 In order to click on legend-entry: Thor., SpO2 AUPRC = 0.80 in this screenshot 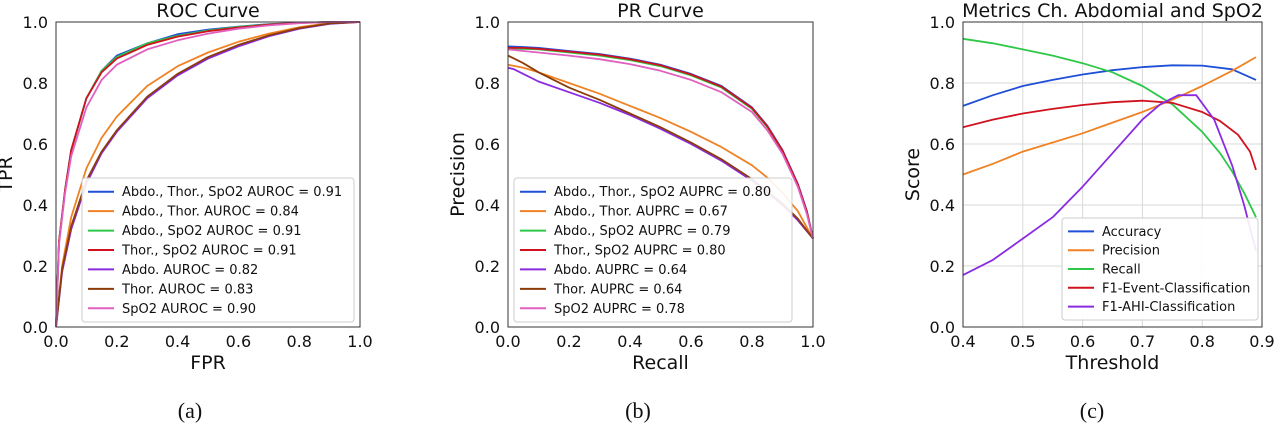, I will do `click(639, 251)`.